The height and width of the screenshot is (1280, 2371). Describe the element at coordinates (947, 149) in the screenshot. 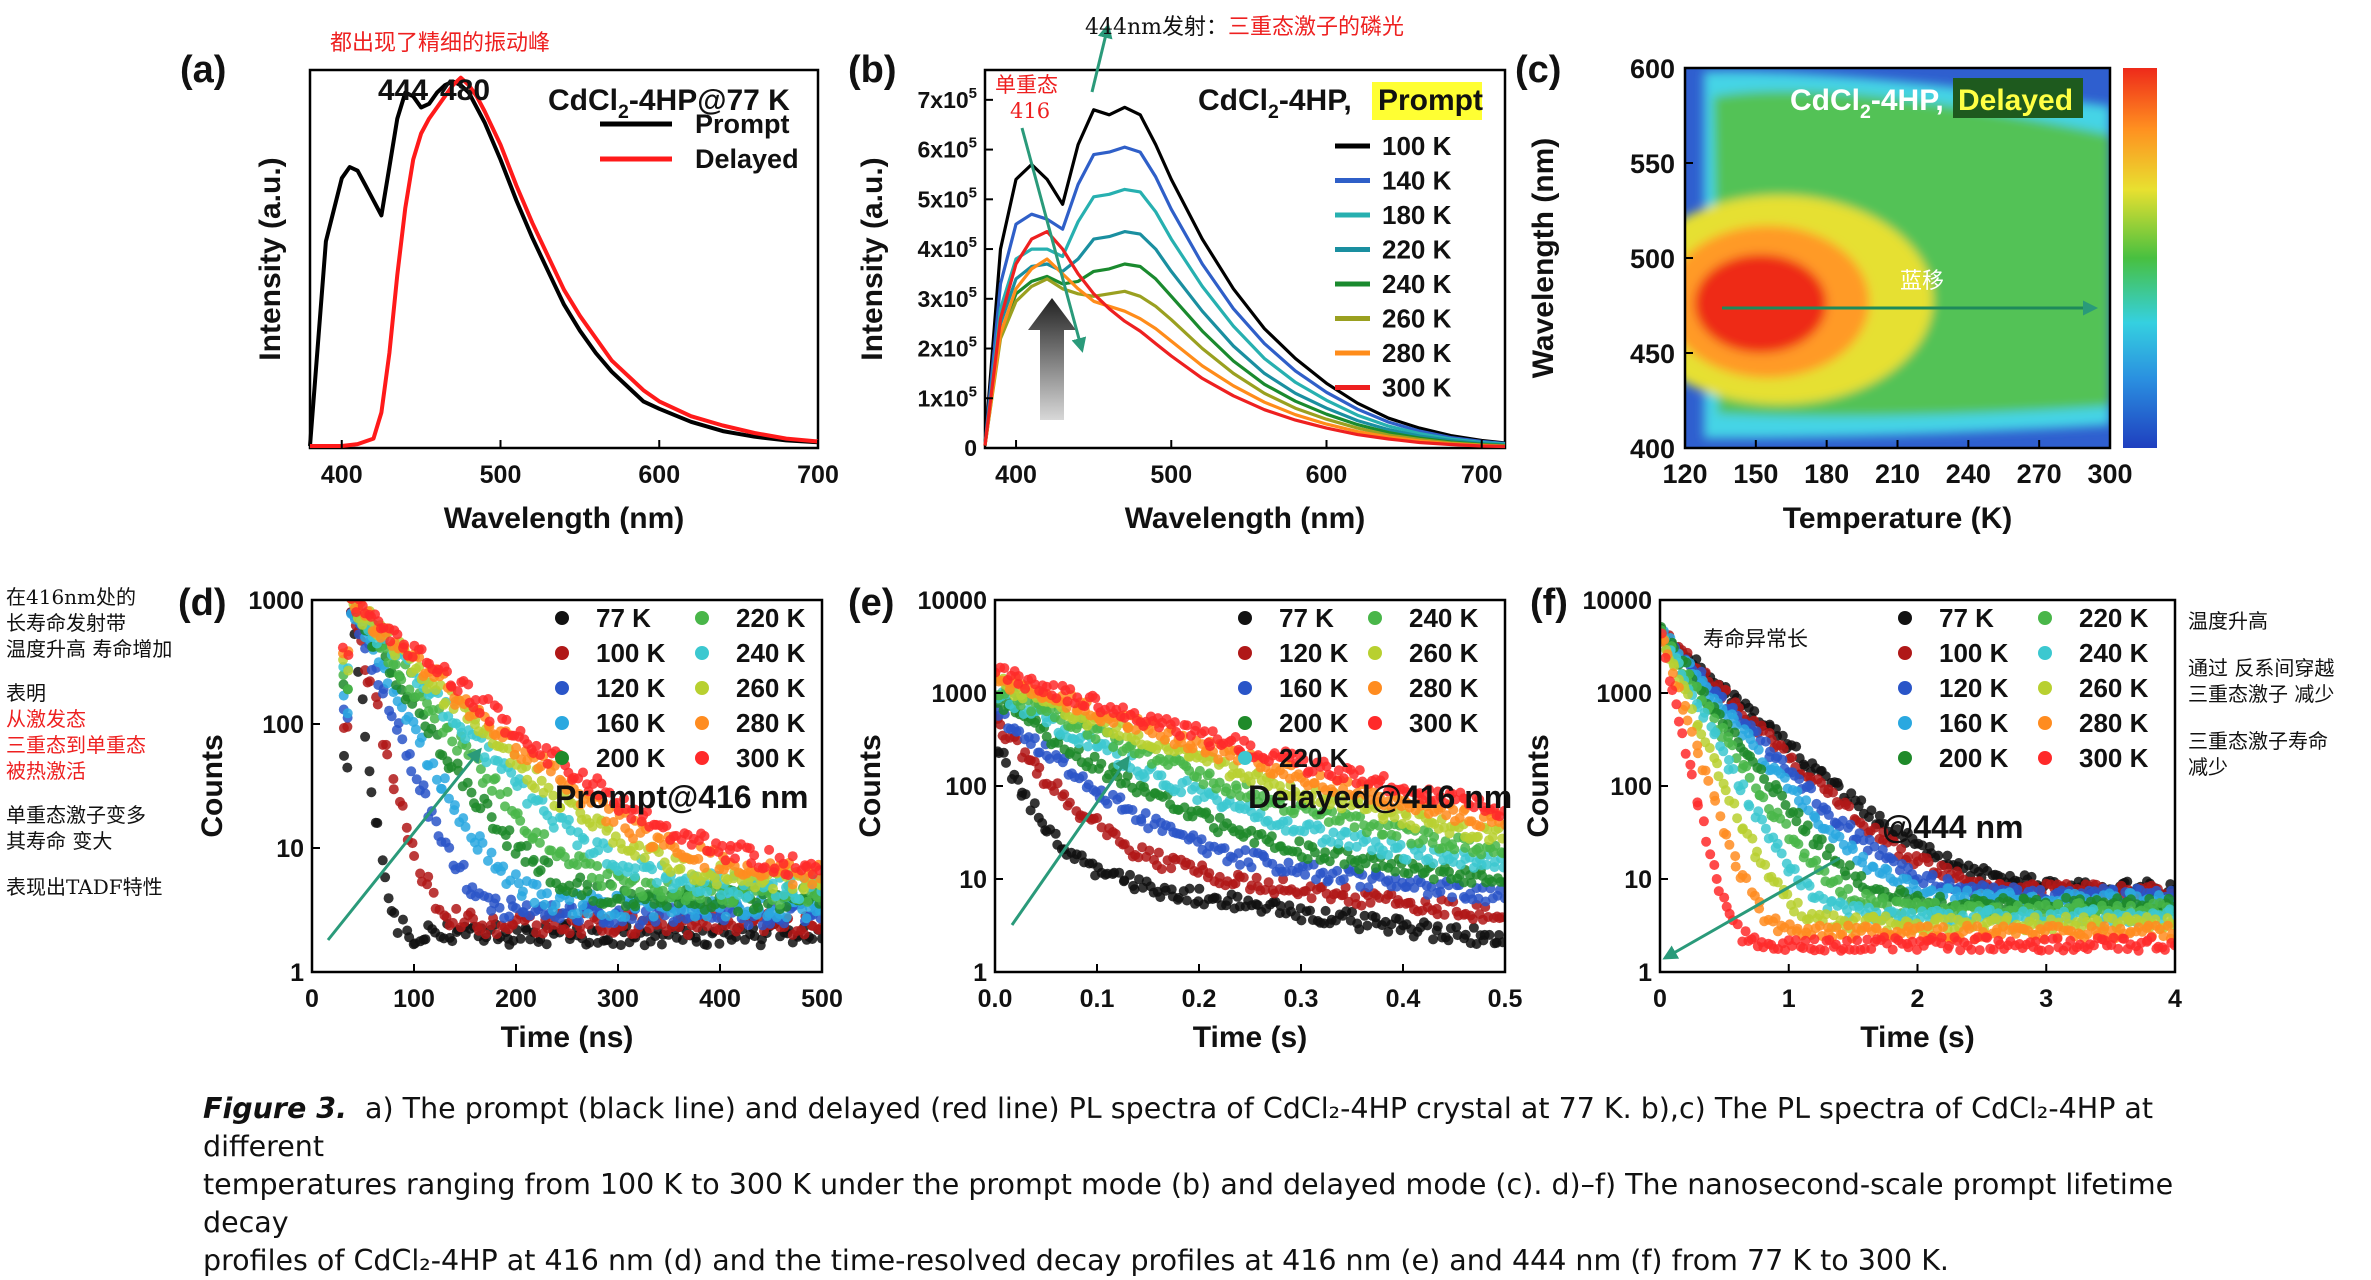

I see `y-tick-label: 6x10⁵` at that location.